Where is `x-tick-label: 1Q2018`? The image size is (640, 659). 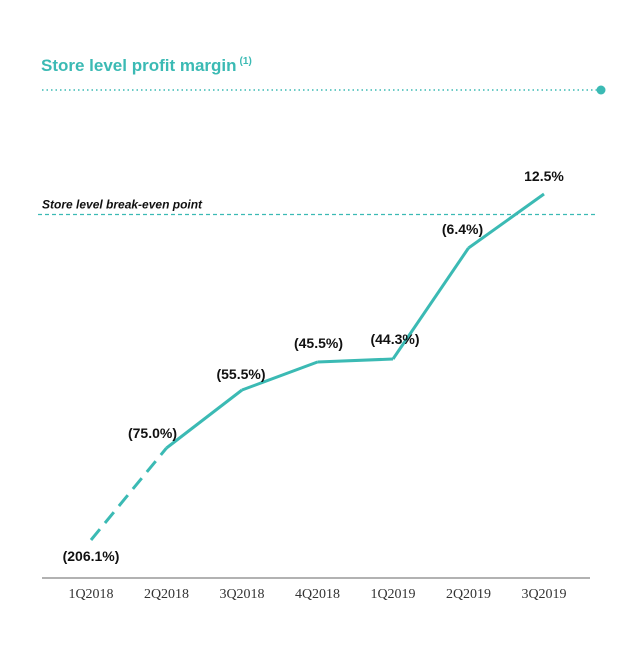
x-tick-label: 1Q2018 is located at coordinates (90, 594).